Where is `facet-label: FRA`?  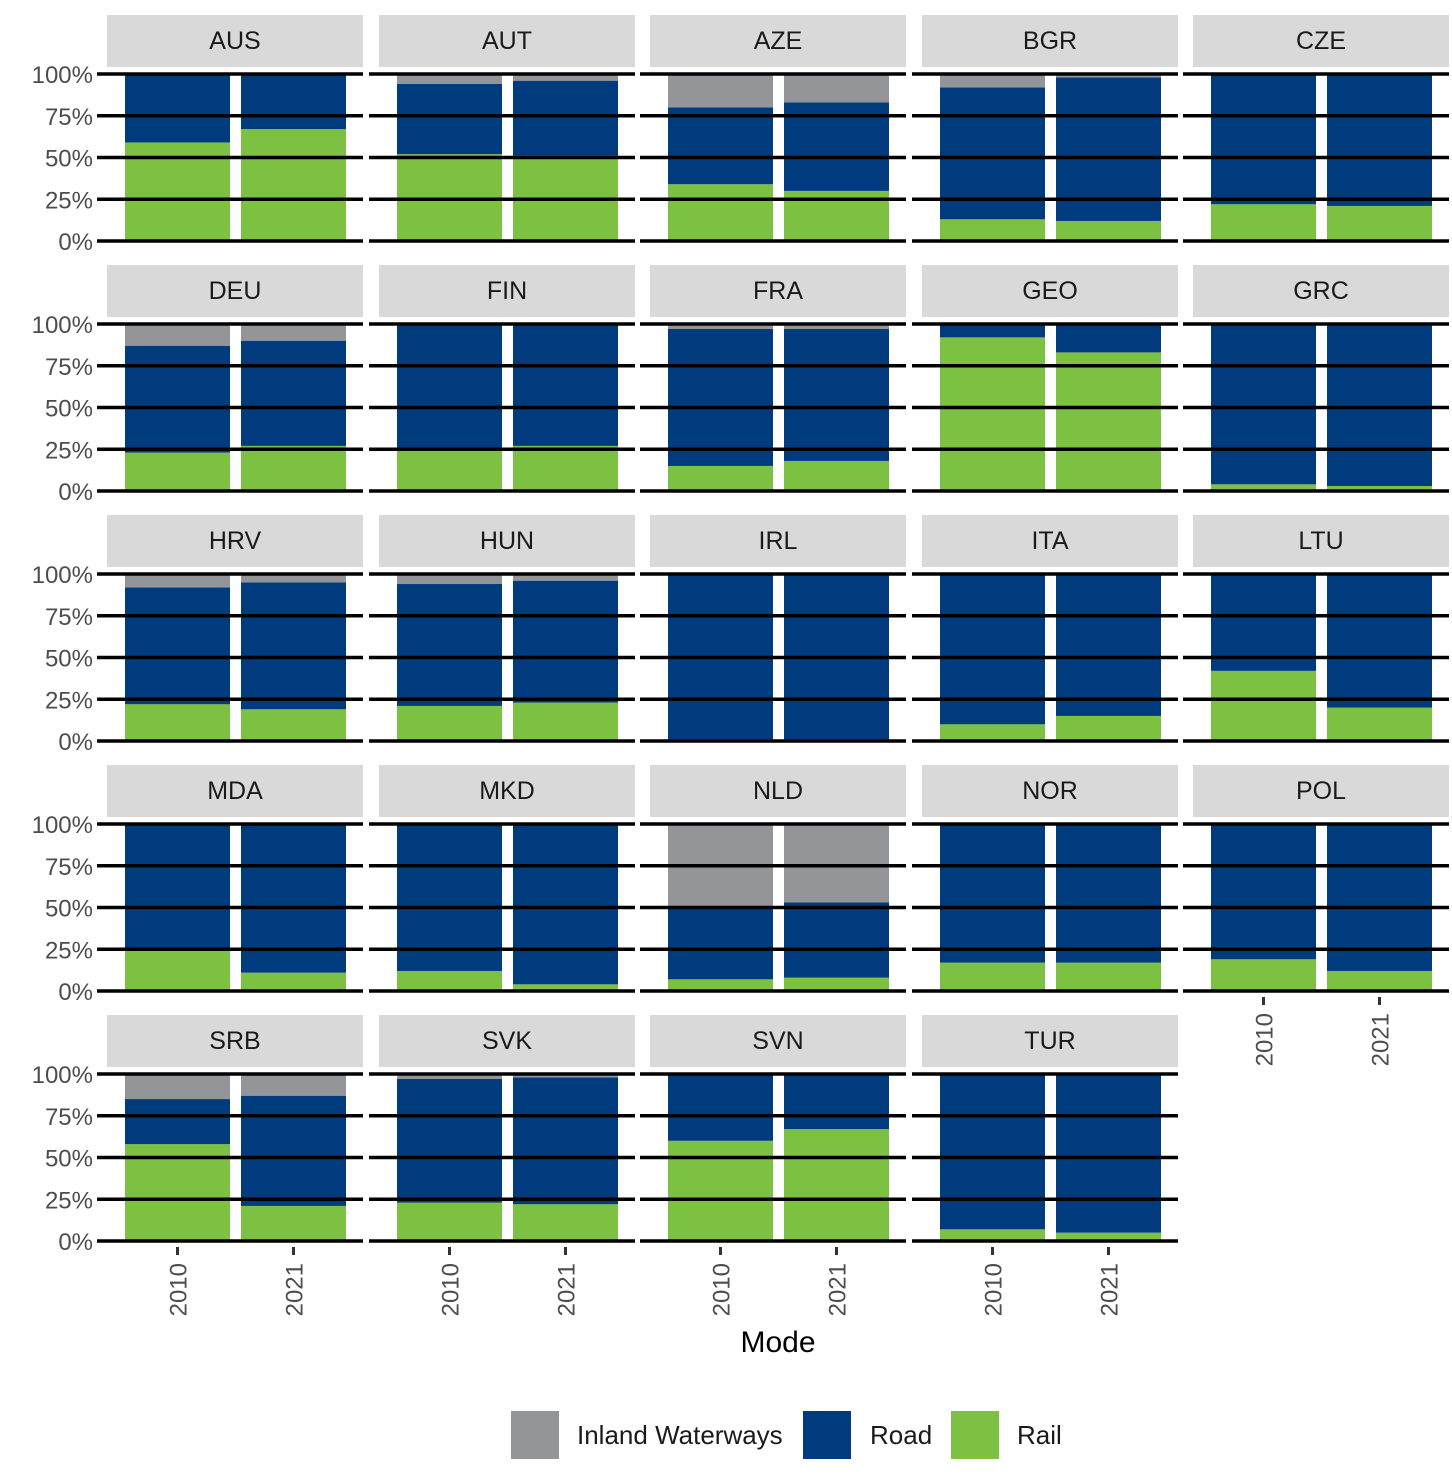
facet-label: FRA is located at coordinates (778, 291).